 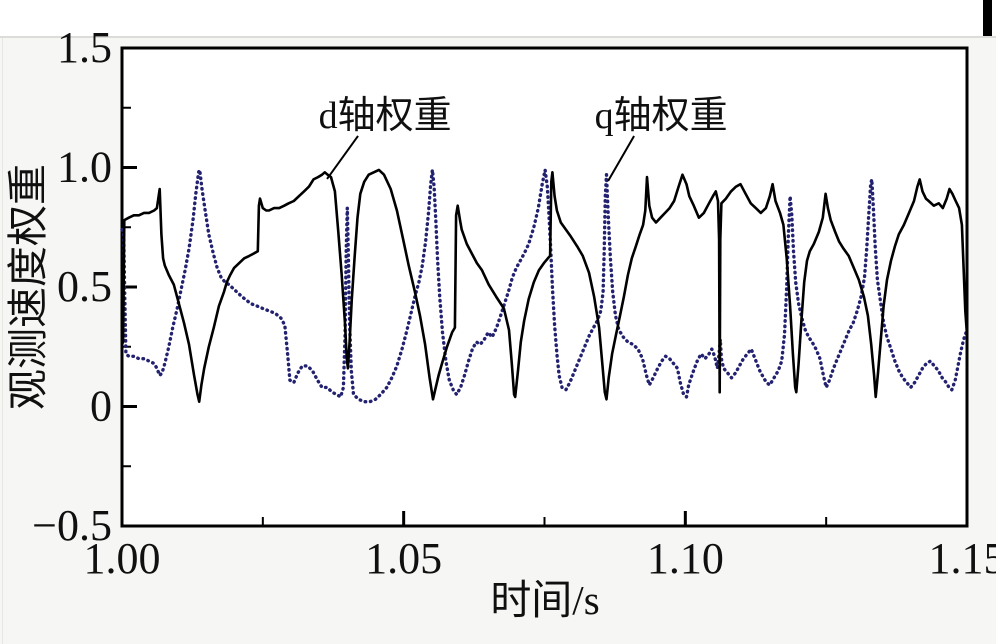 I want to click on y-tick-label: 0.5, so click(x=84, y=286).